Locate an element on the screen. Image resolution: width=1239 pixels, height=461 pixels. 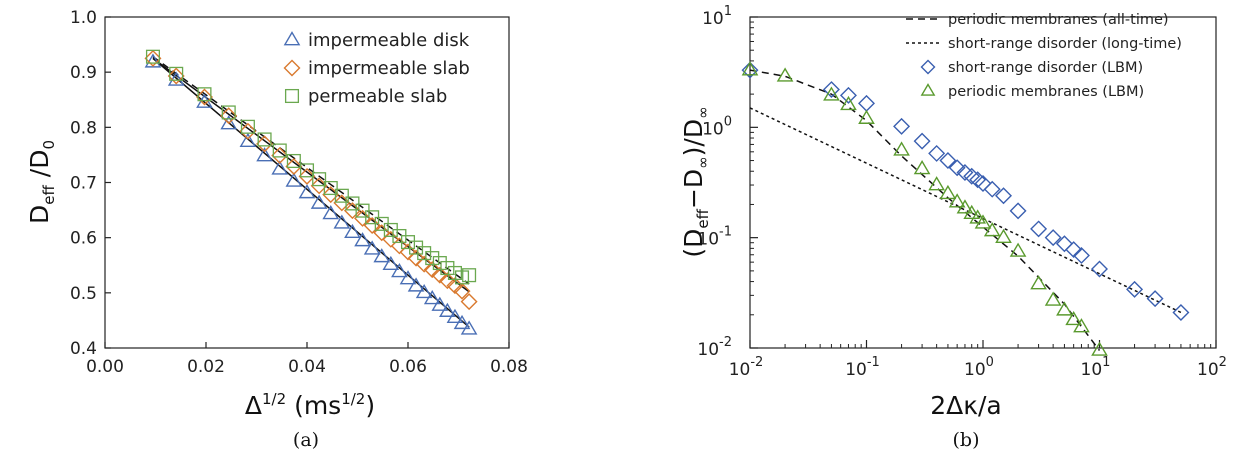
panel-b-x-tick-label: 10⁻¹ is located at coordinates (862, 367).